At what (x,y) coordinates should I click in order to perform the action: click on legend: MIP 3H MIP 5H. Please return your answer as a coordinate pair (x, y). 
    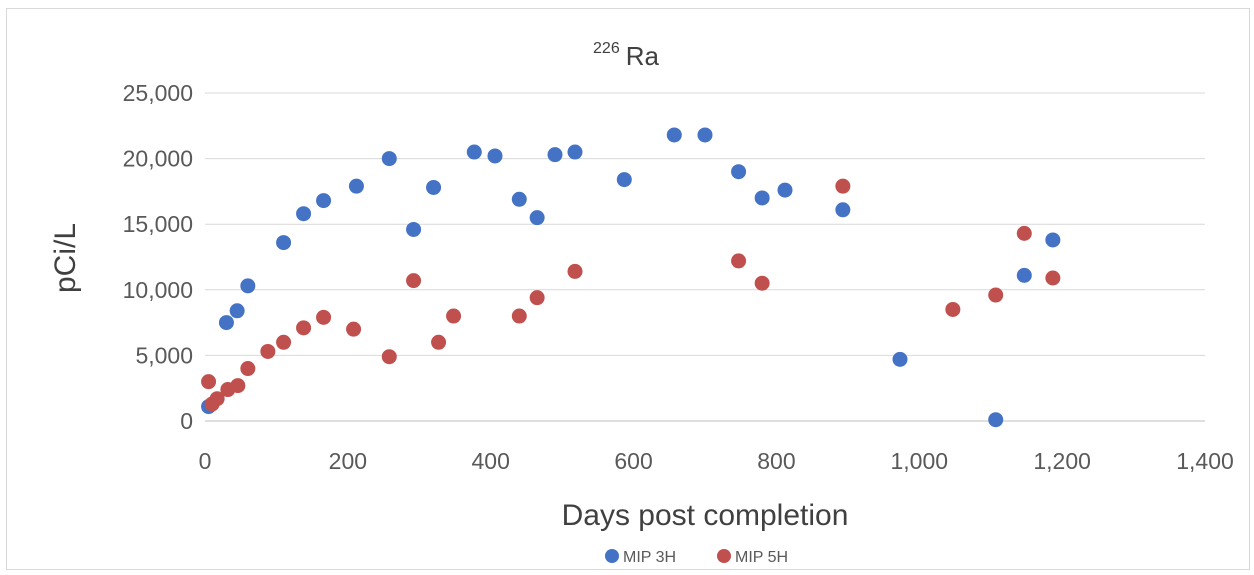
    Looking at the image, I should click on (696, 557).